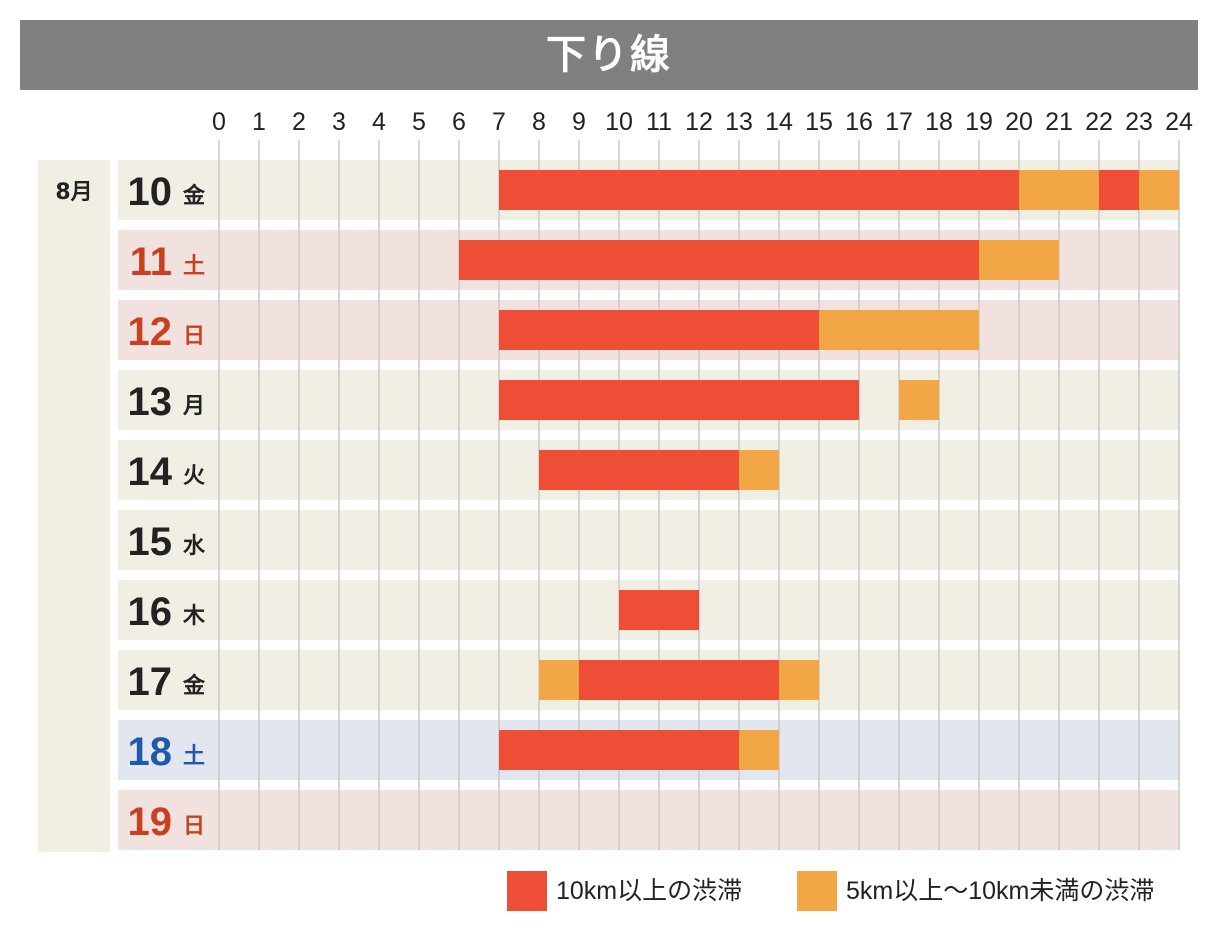 This screenshot has width=1218, height=940. I want to click on weekday-label: 火, so click(194, 476).